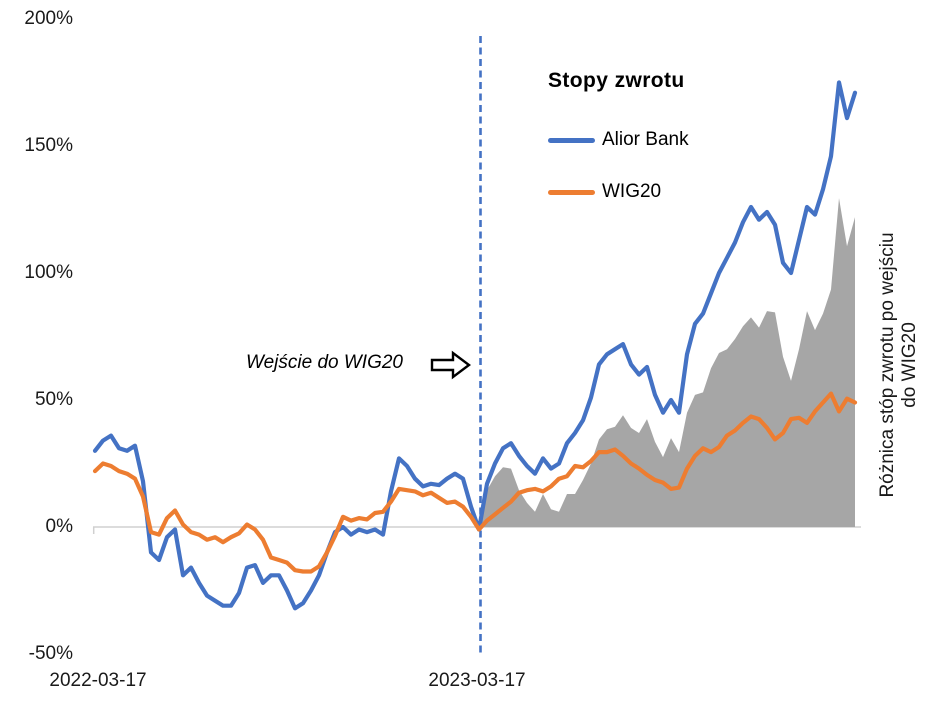 The width and height of the screenshot is (945, 709). What do you see at coordinates (50, 653) in the screenshot?
I see `y-tick-neg50: -50%` at bounding box center [50, 653].